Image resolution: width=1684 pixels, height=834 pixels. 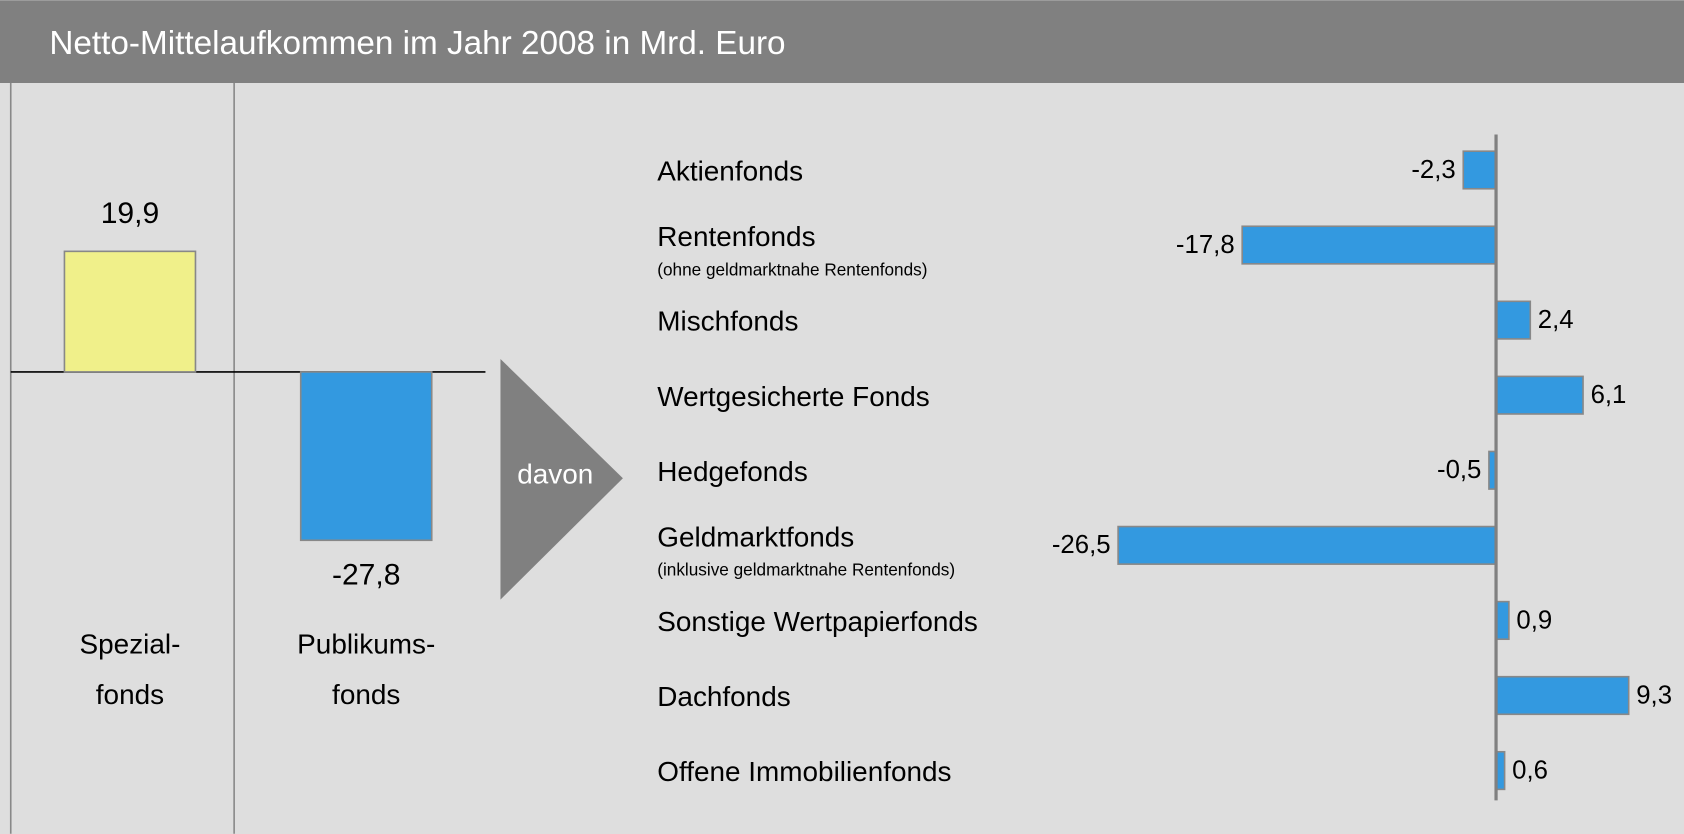 I want to click on category-label: Publikums- fonds, so click(x=366, y=669).